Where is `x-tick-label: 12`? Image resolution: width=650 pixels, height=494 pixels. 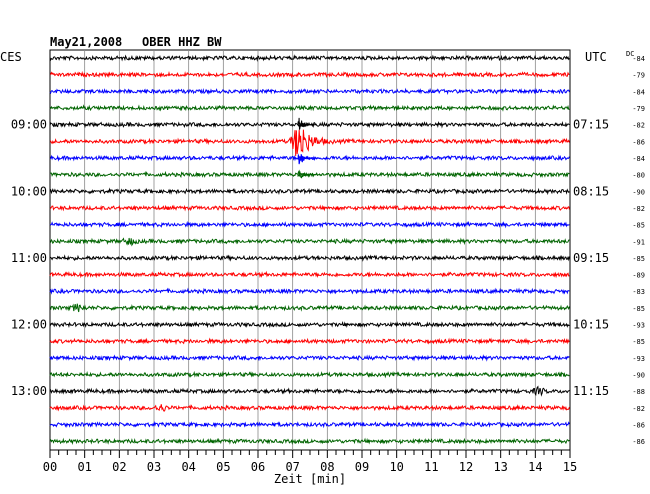
x-tick-label: 12 is located at coordinates (466, 467).